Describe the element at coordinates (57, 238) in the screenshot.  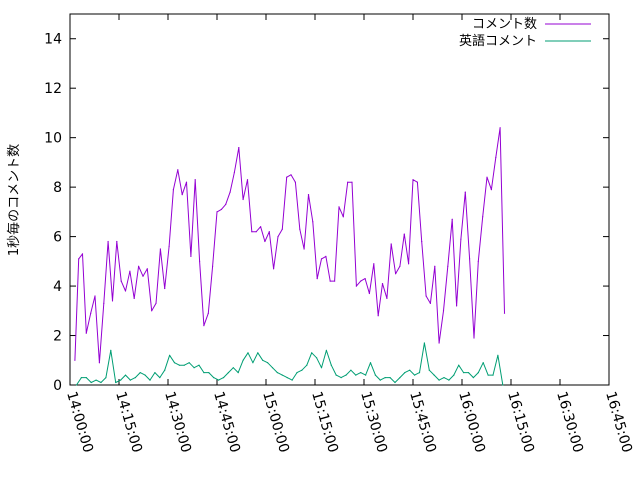
I see `y-tick-label: 6` at that location.